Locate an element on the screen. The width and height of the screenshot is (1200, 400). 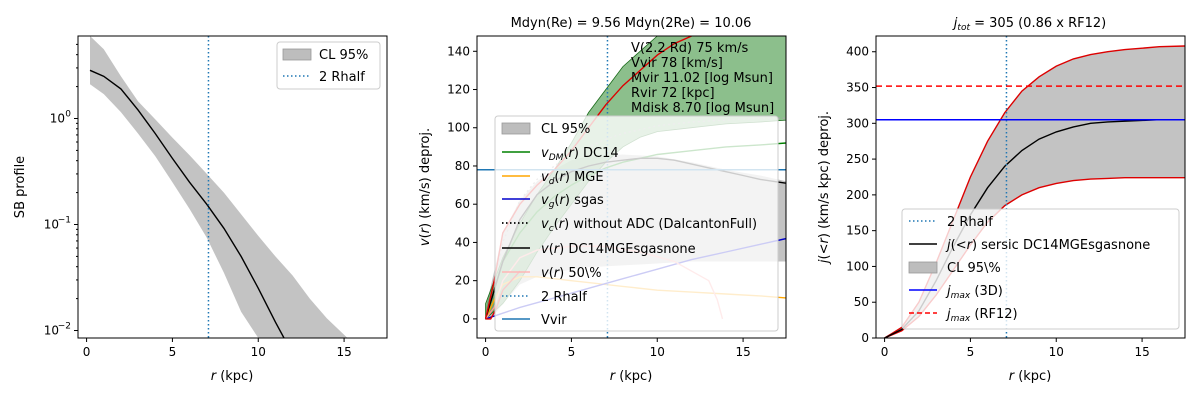
y-tick-label: 20 is located at coordinates (462, 281).